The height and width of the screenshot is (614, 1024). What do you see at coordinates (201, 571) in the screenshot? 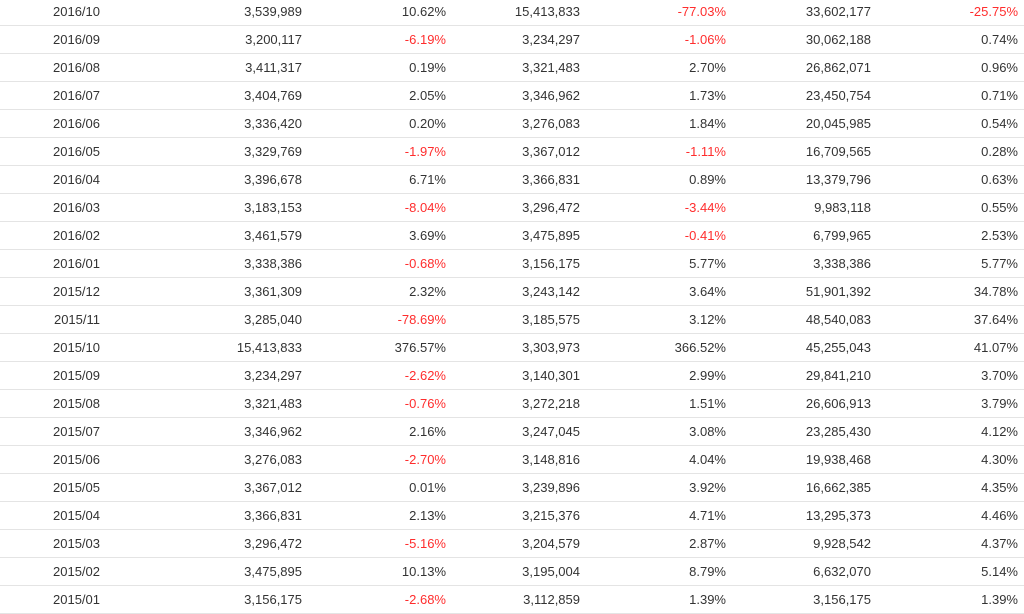
I see `monthly-value-cell: 3,475,895` at bounding box center [201, 571].